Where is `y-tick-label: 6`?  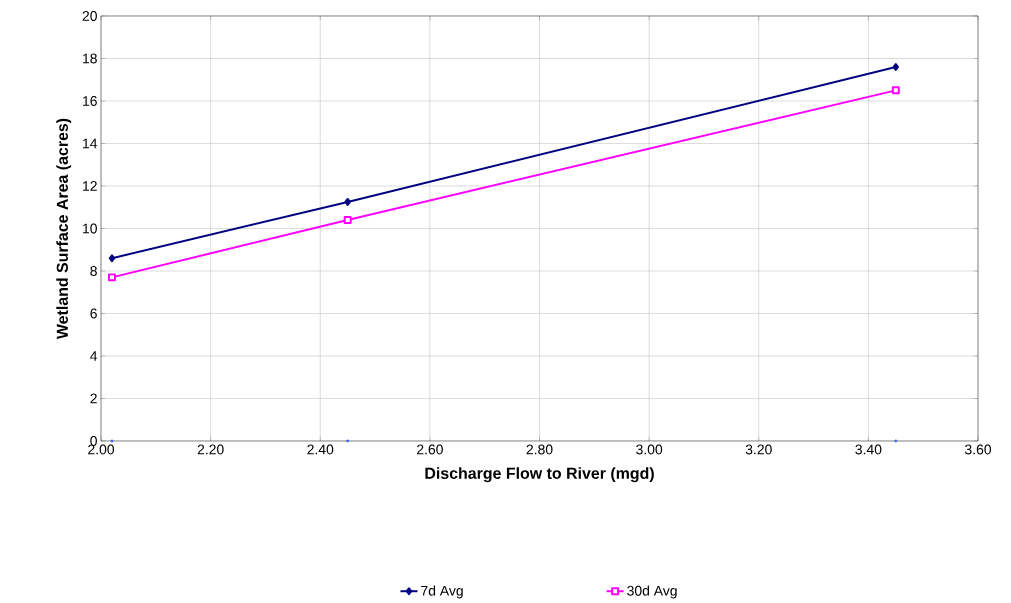 y-tick-label: 6 is located at coordinates (93, 313).